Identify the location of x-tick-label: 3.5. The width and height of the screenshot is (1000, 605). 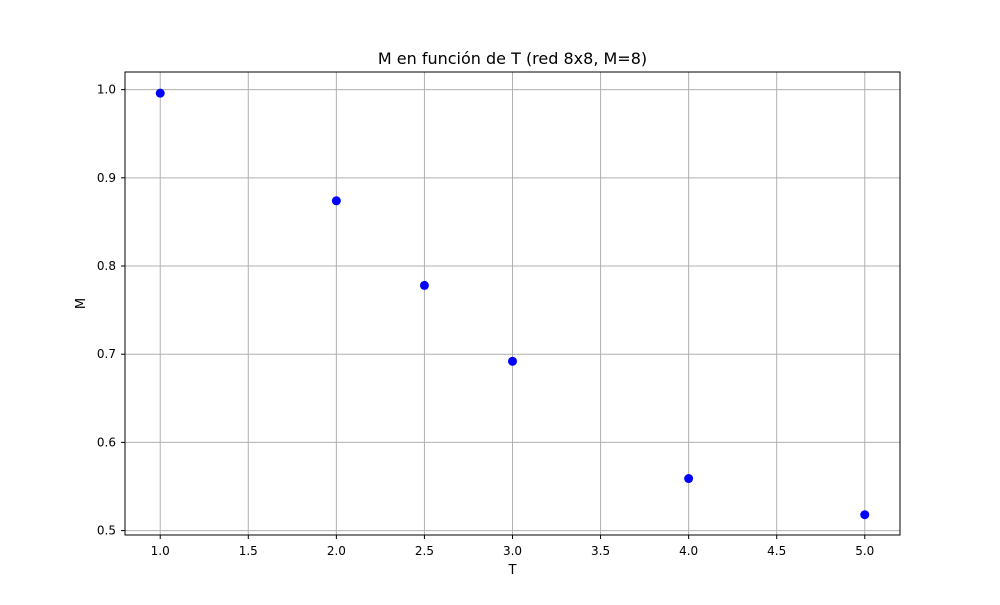
(600, 551).